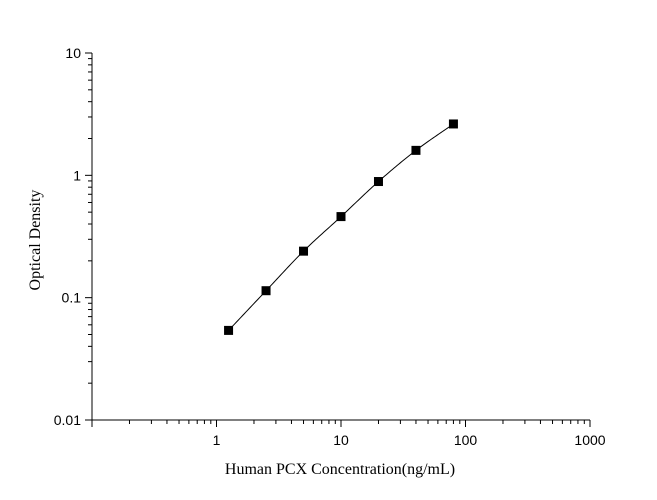 The height and width of the screenshot is (500, 657). Describe the element at coordinates (341, 440) in the screenshot. I see `x-tick-label: 10` at that location.